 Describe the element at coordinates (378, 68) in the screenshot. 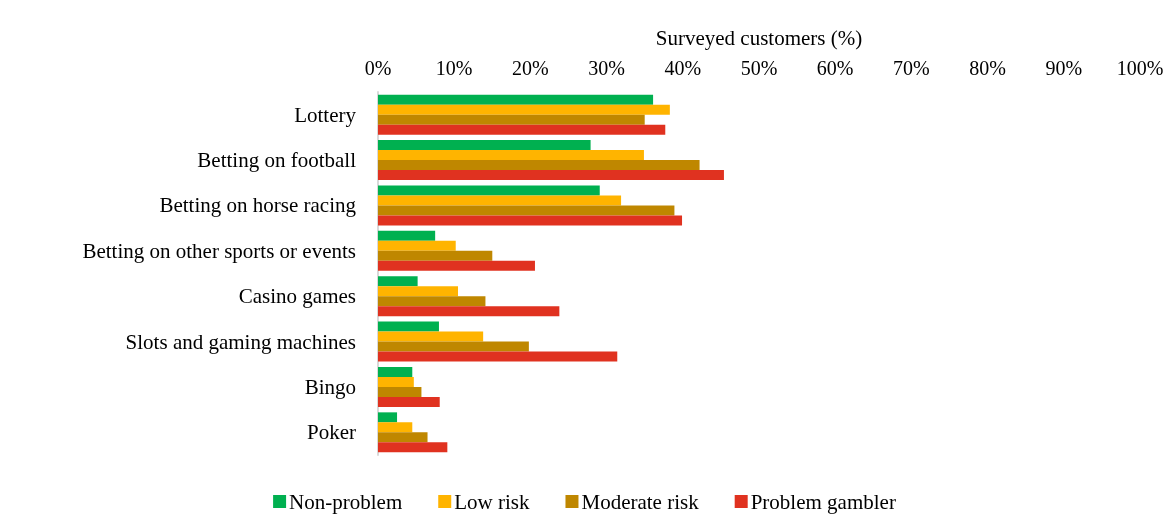

I see `x-tick-label: 0%` at that location.